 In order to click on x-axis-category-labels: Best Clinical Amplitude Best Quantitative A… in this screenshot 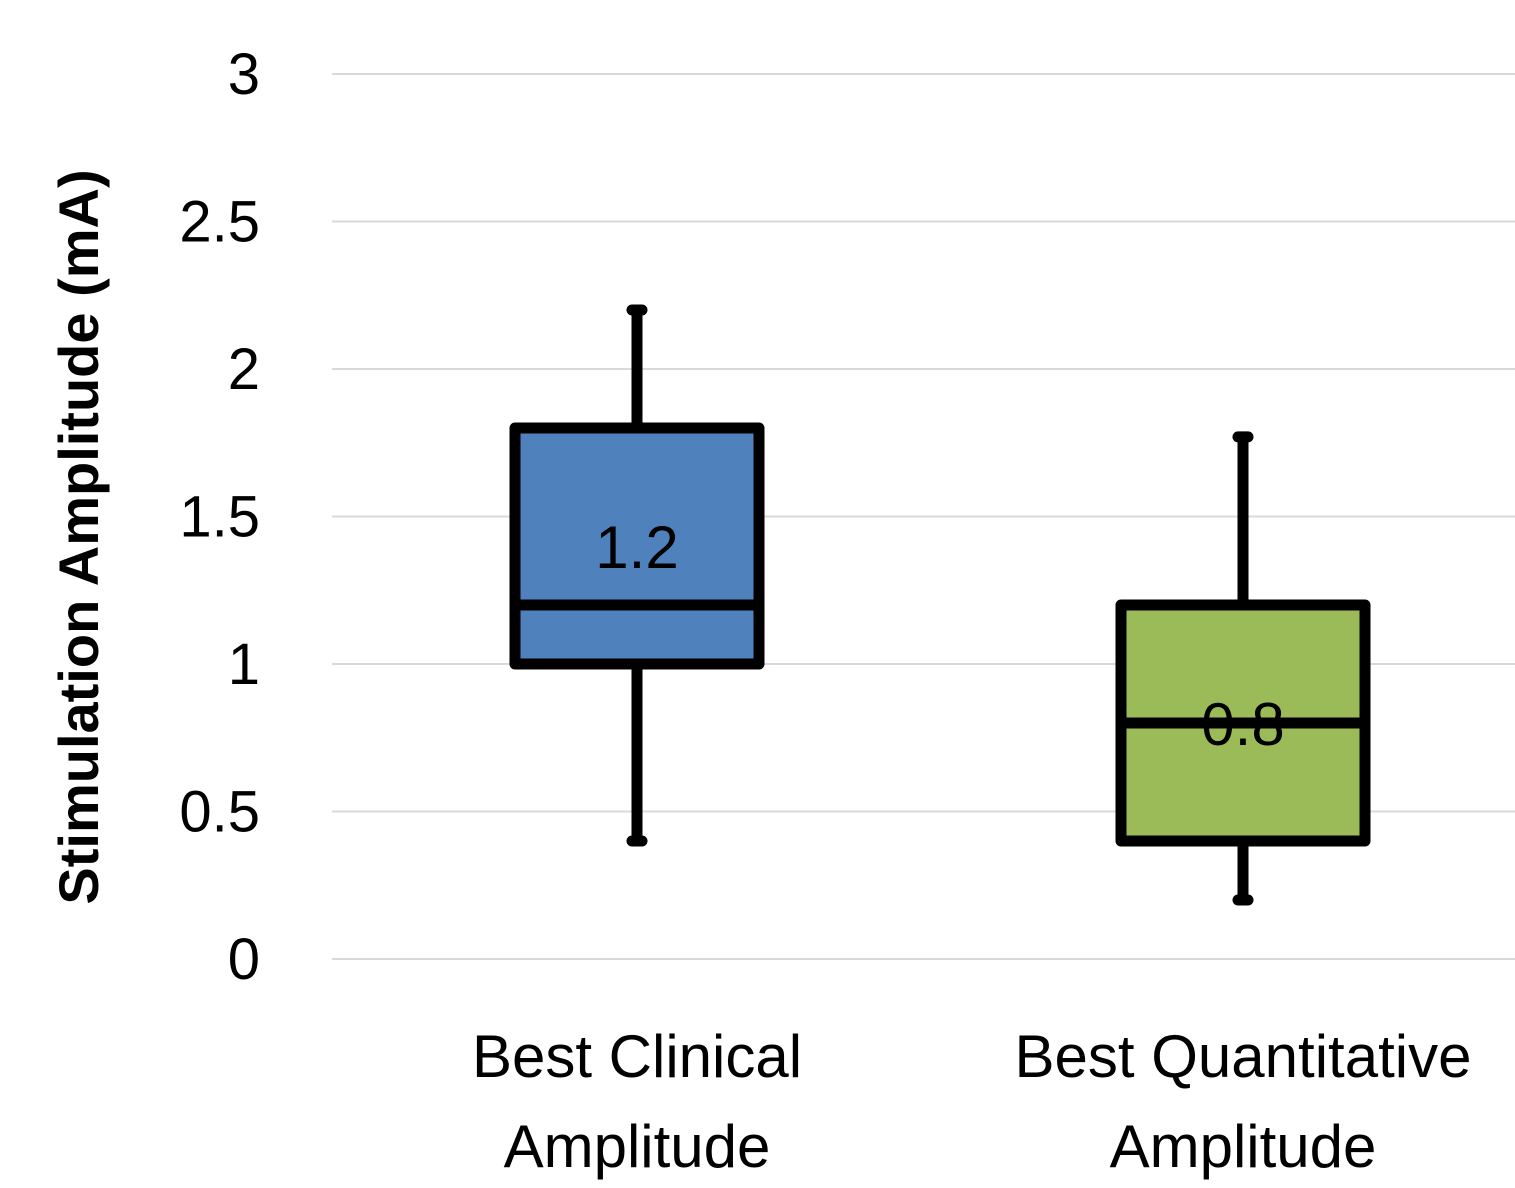, I will do `click(972, 1101)`.